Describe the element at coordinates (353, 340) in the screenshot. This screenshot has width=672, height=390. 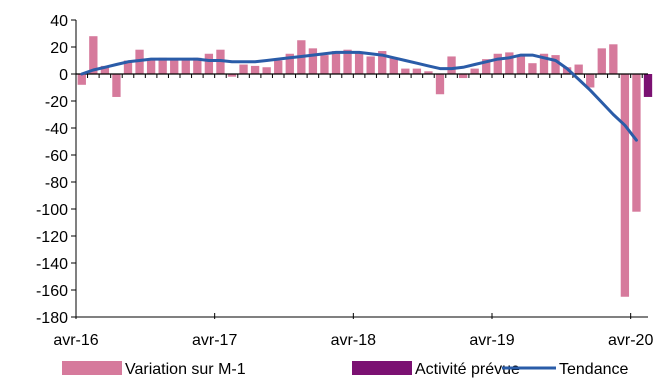
I see `x-tick-label: avr-18` at that location.